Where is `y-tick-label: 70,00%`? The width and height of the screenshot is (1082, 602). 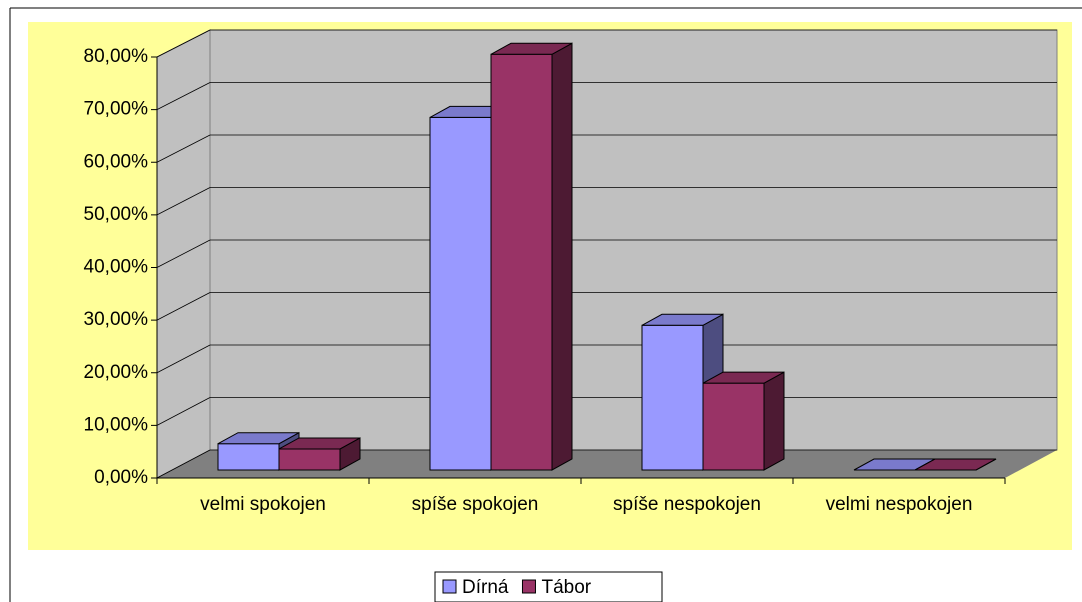
y-tick-label: 70,00% is located at coordinates (116, 109).